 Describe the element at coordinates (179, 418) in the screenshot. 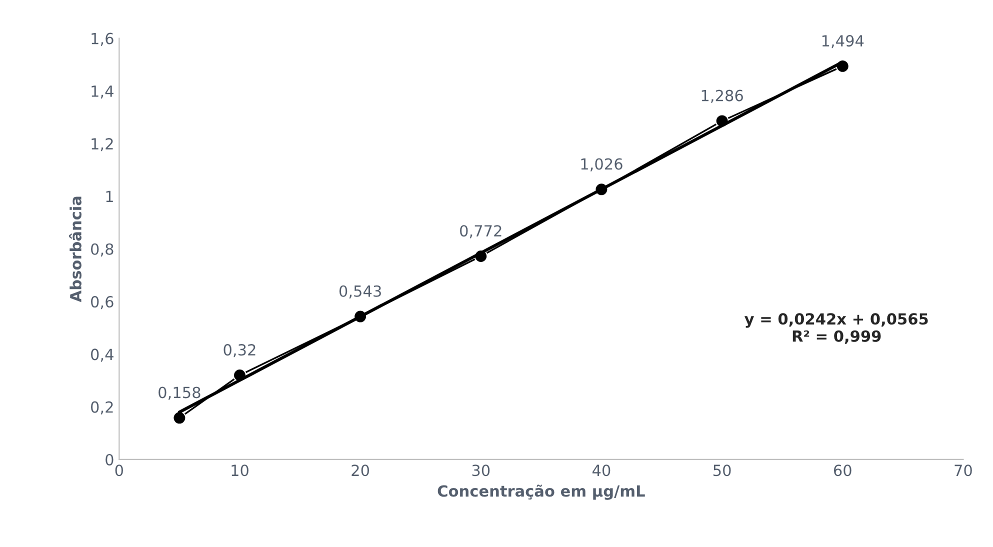

I see `point` at that location.